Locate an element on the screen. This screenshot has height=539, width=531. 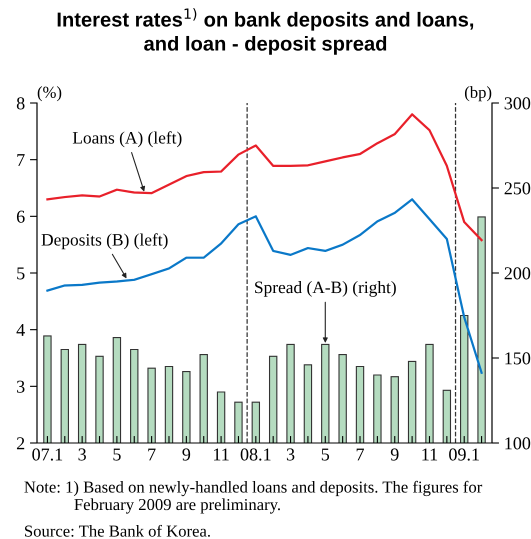
y2-tick-label: 250 is located at coordinates (517, 188).